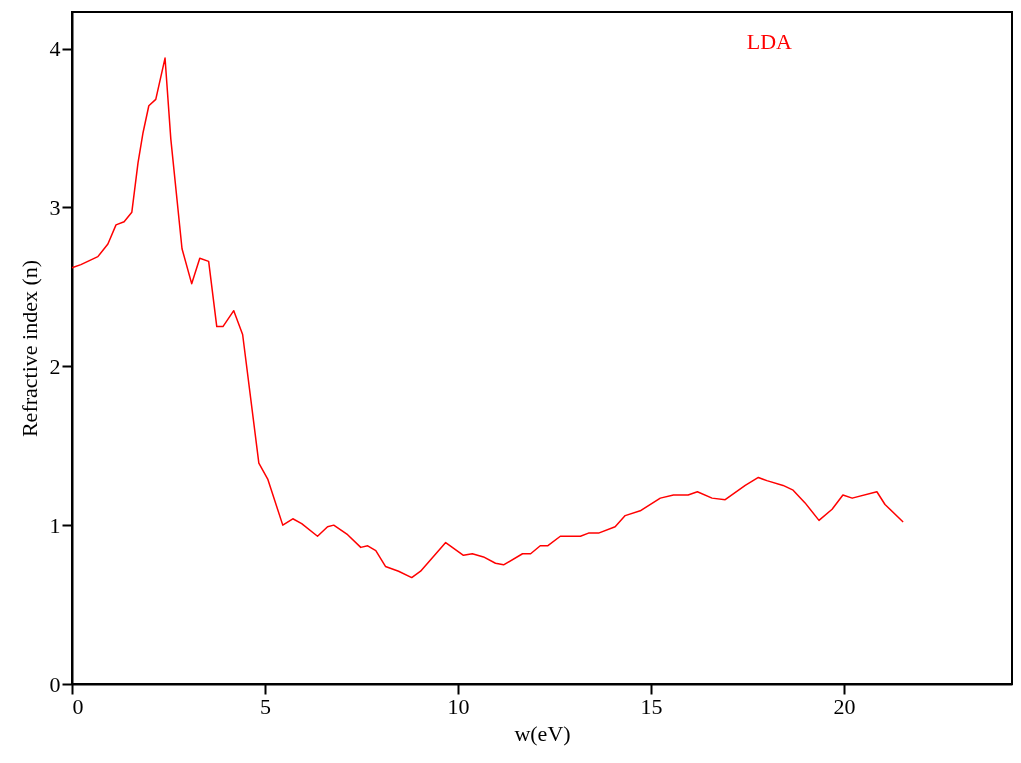 The width and height of the screenshot is (1021, 763). What do you see at coordinates (266, 706) in the screenshot?
I see `x-tick-label: 5` at bounding box center [266, 706].